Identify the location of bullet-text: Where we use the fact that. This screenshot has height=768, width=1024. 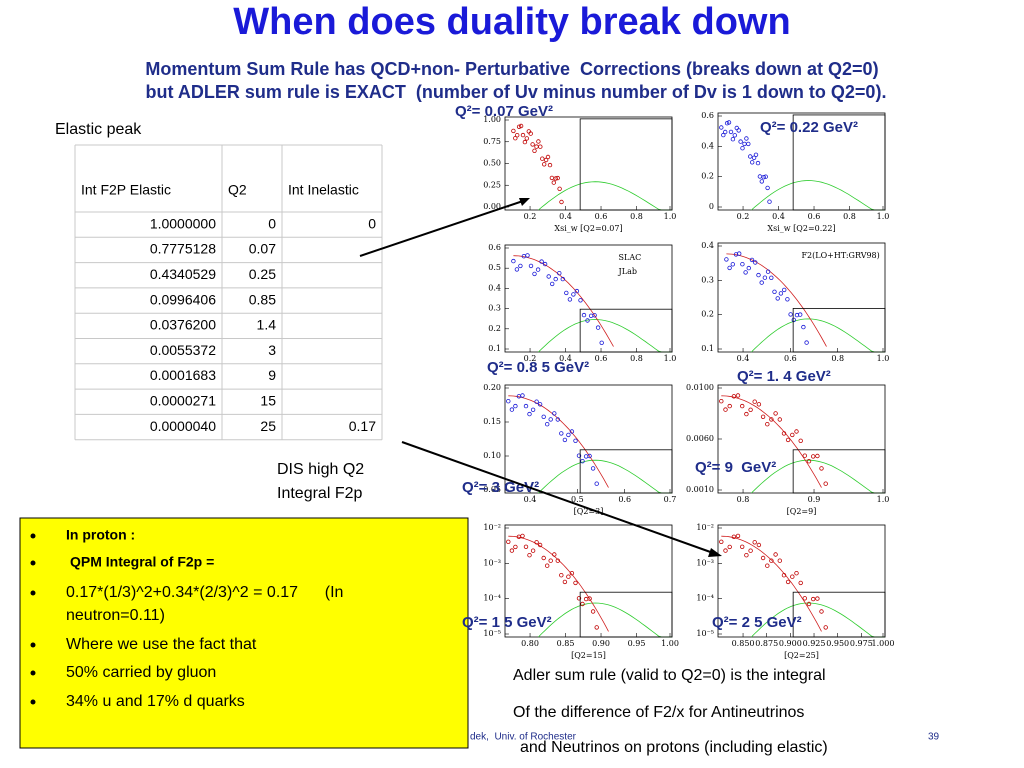
(161, 644).